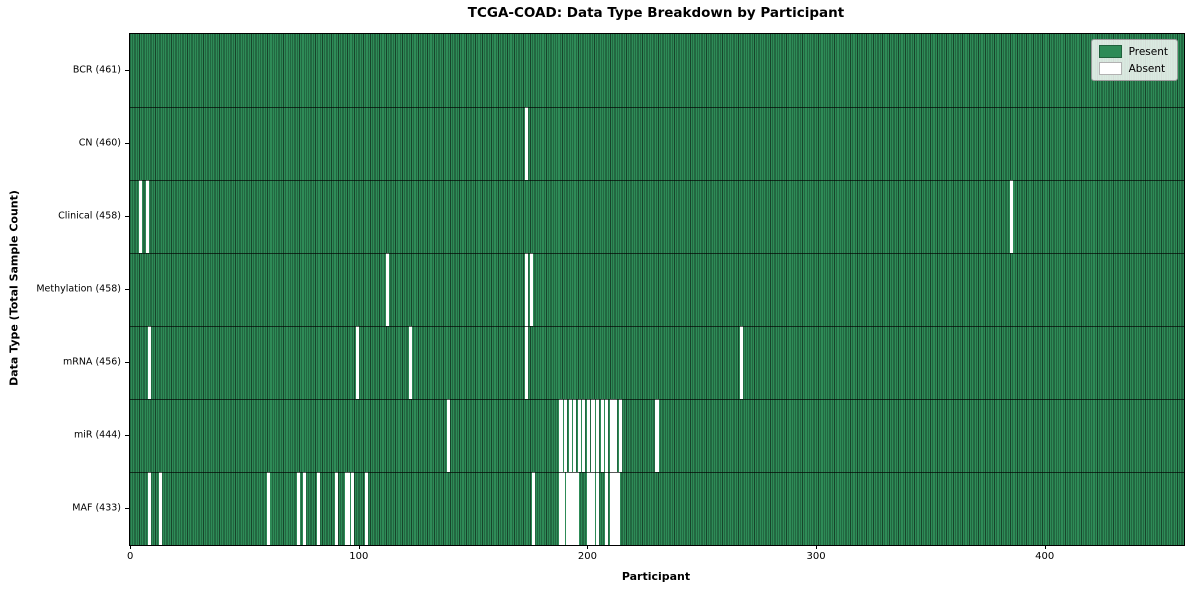  Describe the element at coordinates (130, 556) in the screenshot. I see `x-tick-label: 0` at that location.